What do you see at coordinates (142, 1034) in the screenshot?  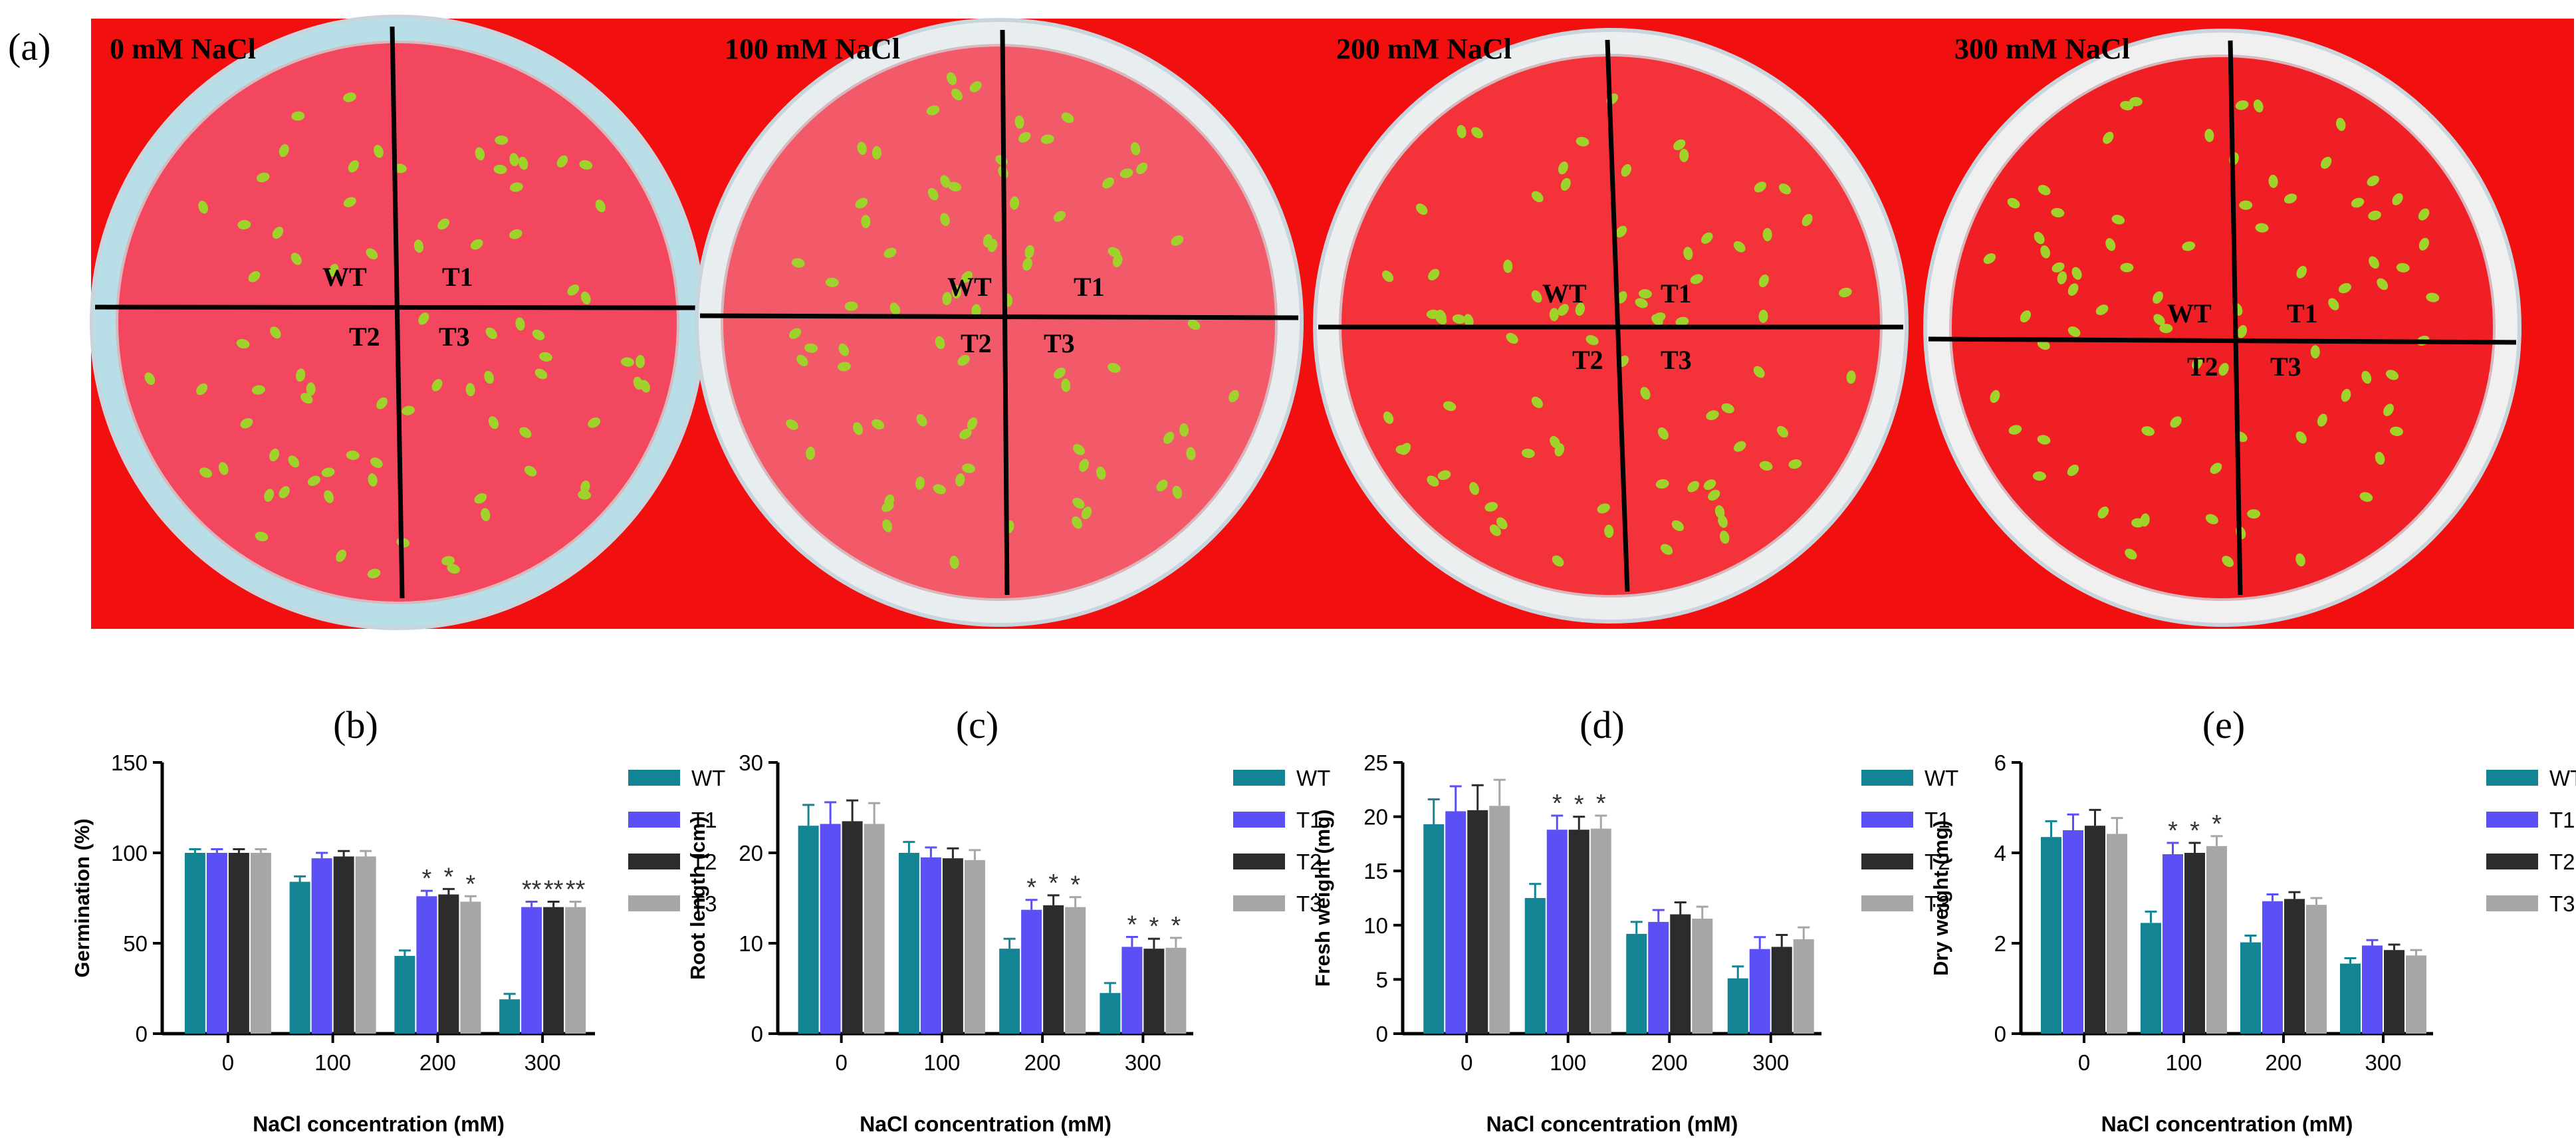 I see `y-tick-label: 0` at bounding box center [142, 1034].